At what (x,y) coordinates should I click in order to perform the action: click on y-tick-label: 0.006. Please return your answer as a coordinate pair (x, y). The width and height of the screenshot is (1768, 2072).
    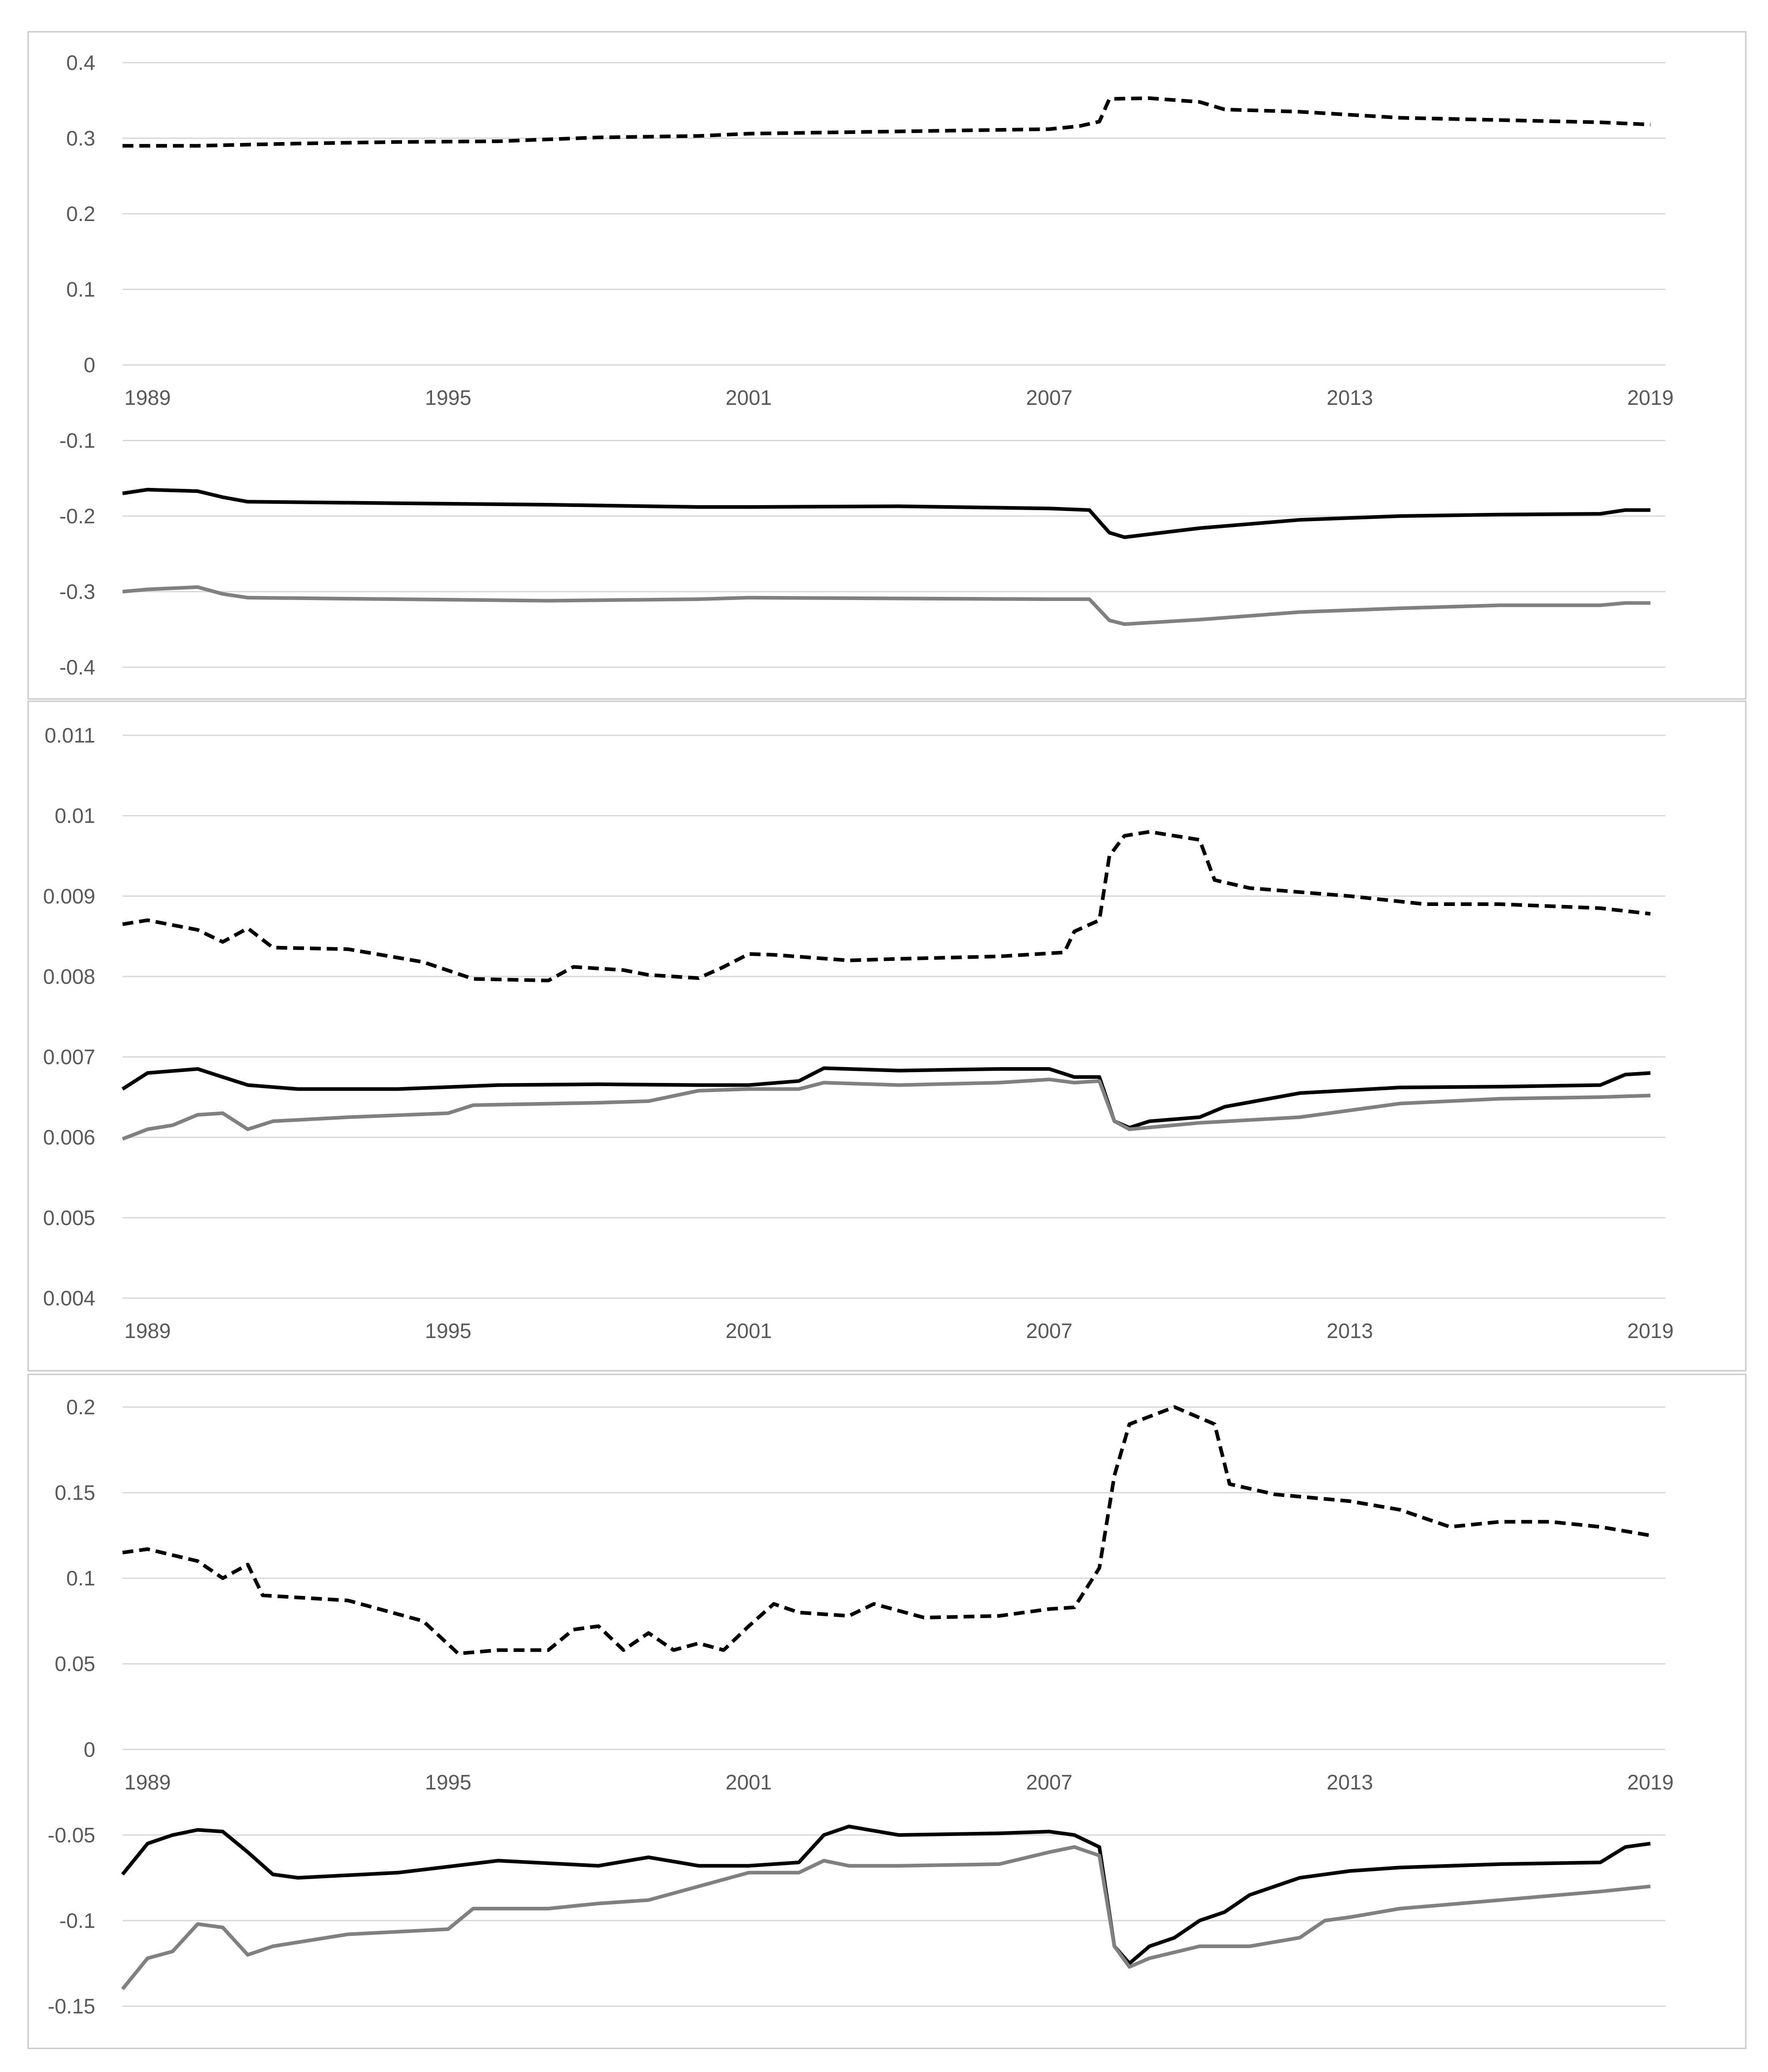
    Looking at the image, I should click on (69, 1137).